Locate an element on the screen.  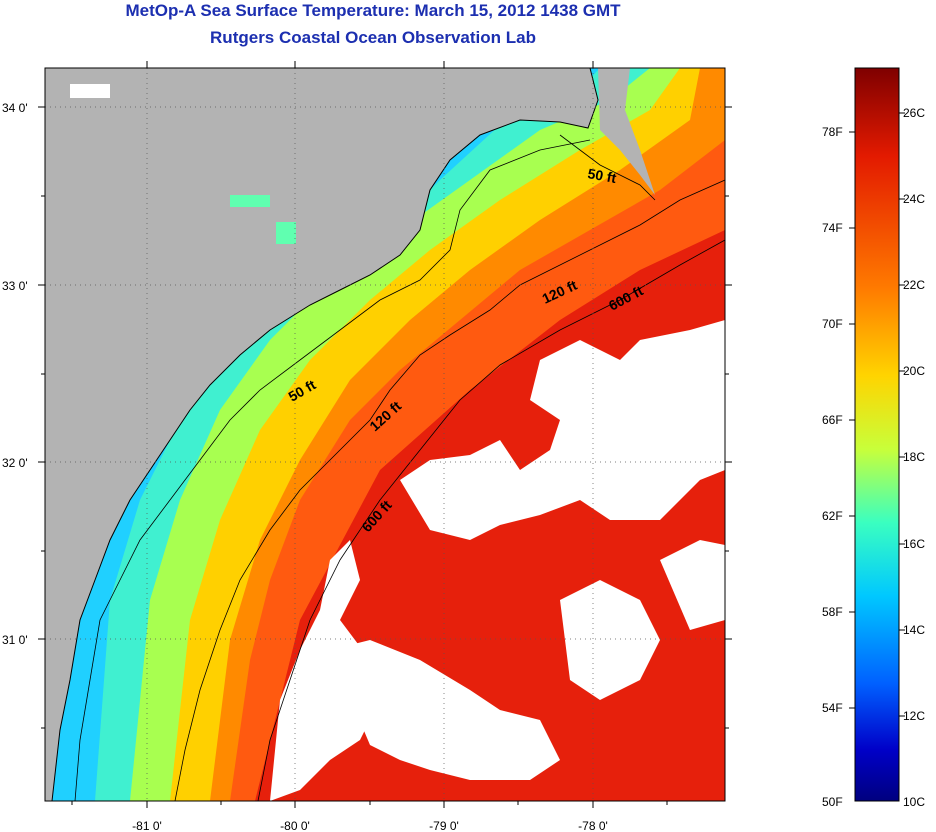
cloud-patch-far-east is located at coordinates (692, 585).